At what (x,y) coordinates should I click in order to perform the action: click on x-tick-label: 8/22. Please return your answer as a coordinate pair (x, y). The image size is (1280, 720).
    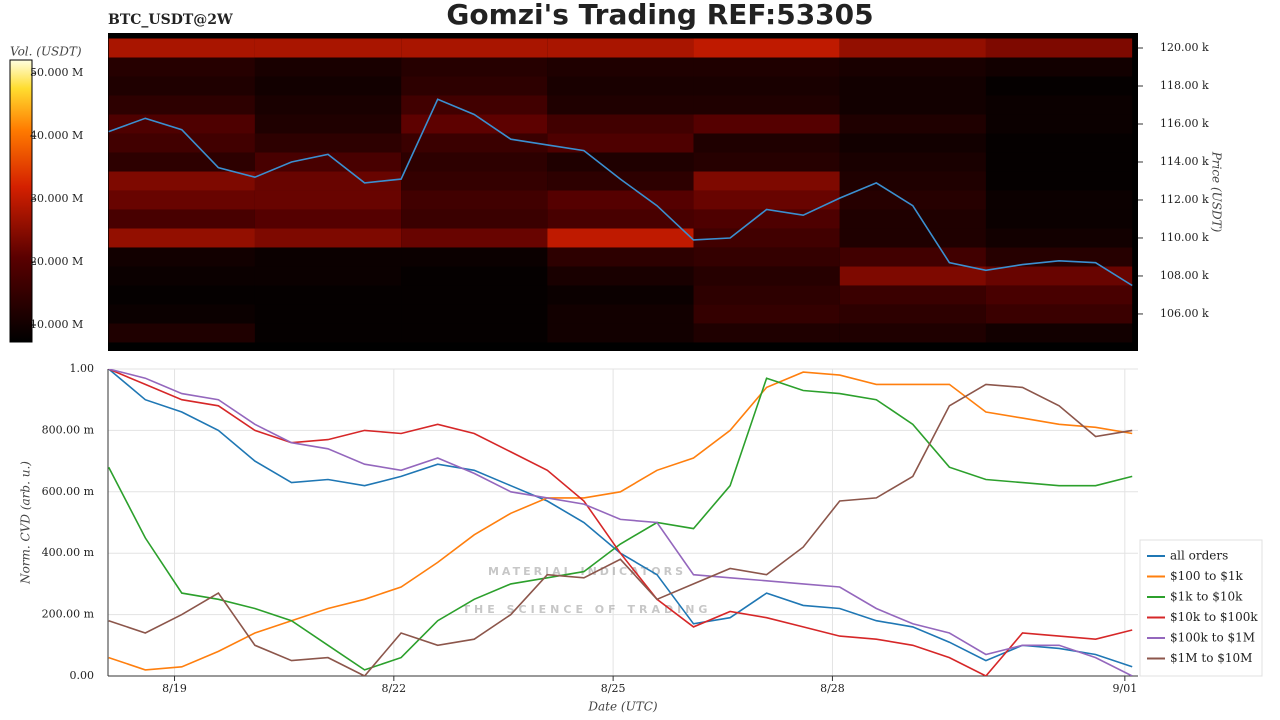
    Looking at the image, I should click on (393, 688).